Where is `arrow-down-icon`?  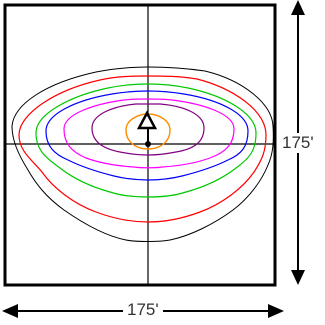
arrow-down-icon is located at coordinates (298, 277).